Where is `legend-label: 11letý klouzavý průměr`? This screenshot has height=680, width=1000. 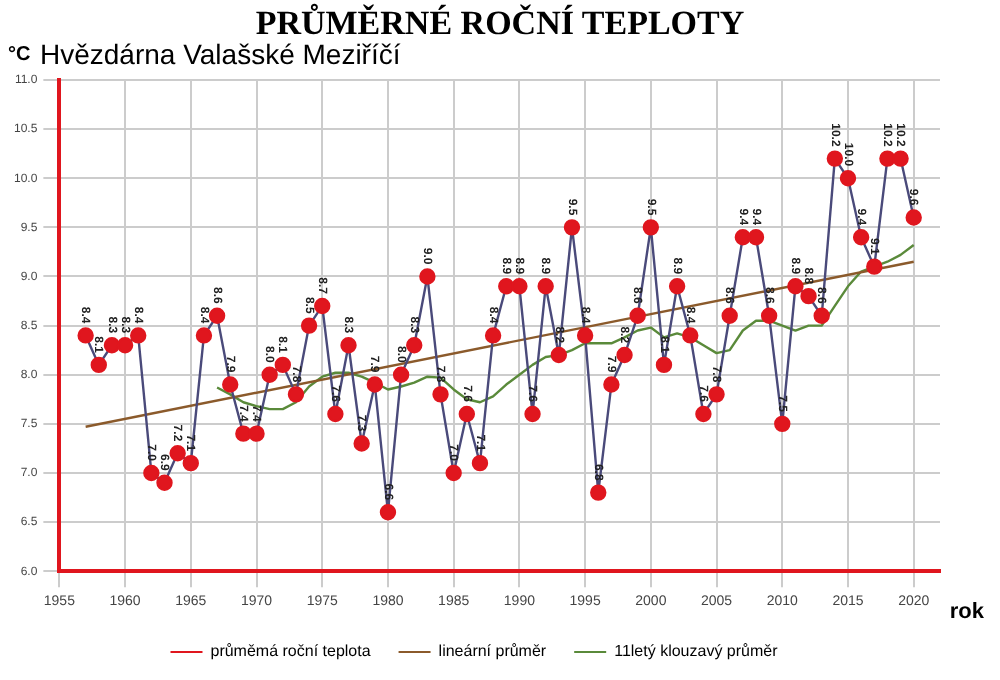 legend-label: 11letý klouzavý průměr is located at coordinates (696, 651).